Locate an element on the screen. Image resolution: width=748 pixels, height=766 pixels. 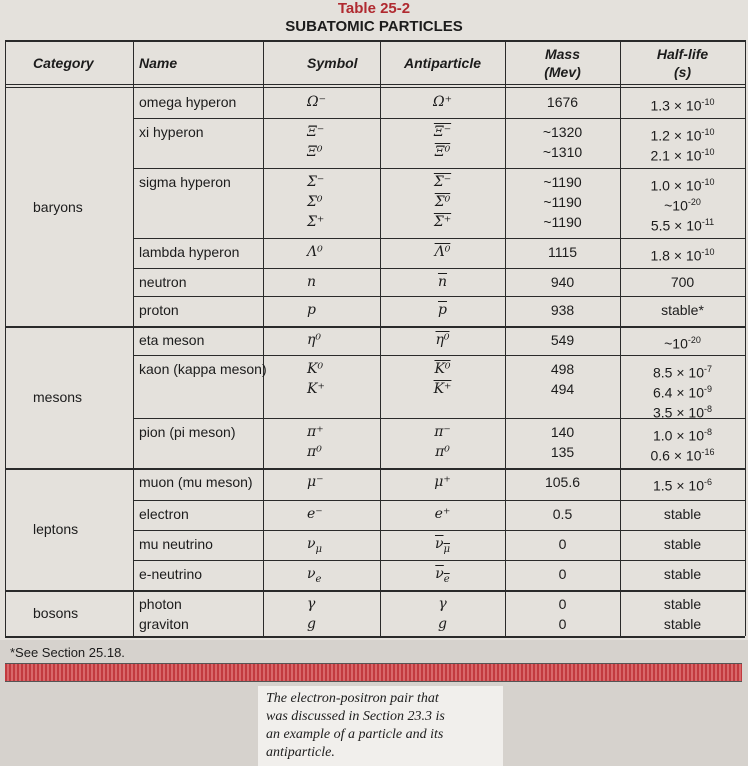
symbol-text: Σ⁻ is located at coordinates (316, 182).